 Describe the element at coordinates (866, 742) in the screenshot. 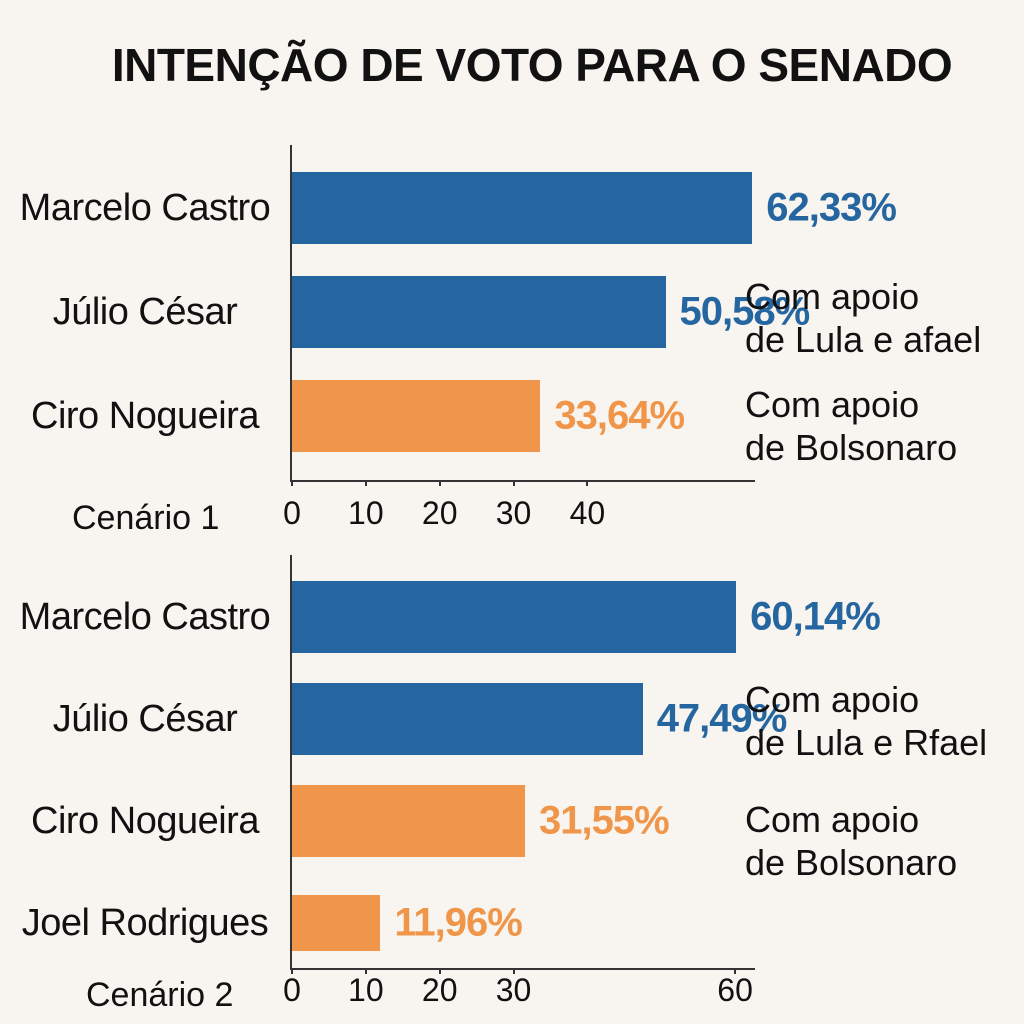

I see `annotation: de Lula e Rfael` at that location.